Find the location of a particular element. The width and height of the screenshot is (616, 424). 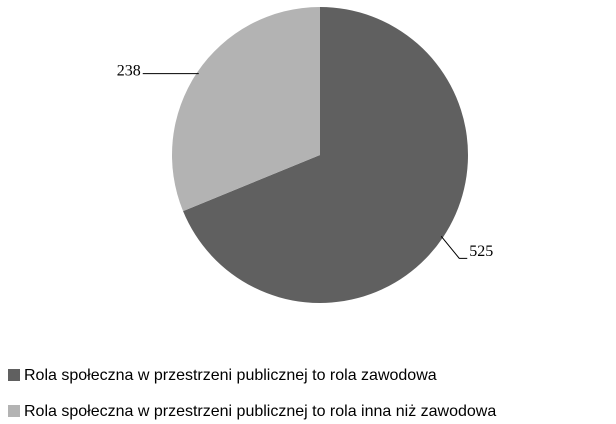

leader-line is located at coordinates (454, 247).